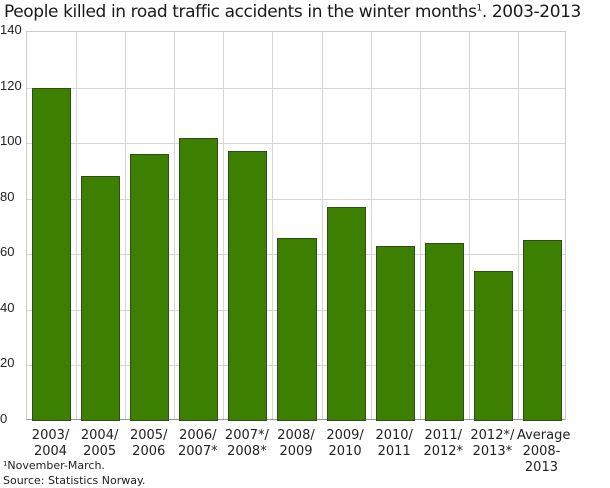 The image size is (610, 488). I want to click on x-tick-label: 2007*/ 2008*, so click(246, 443).